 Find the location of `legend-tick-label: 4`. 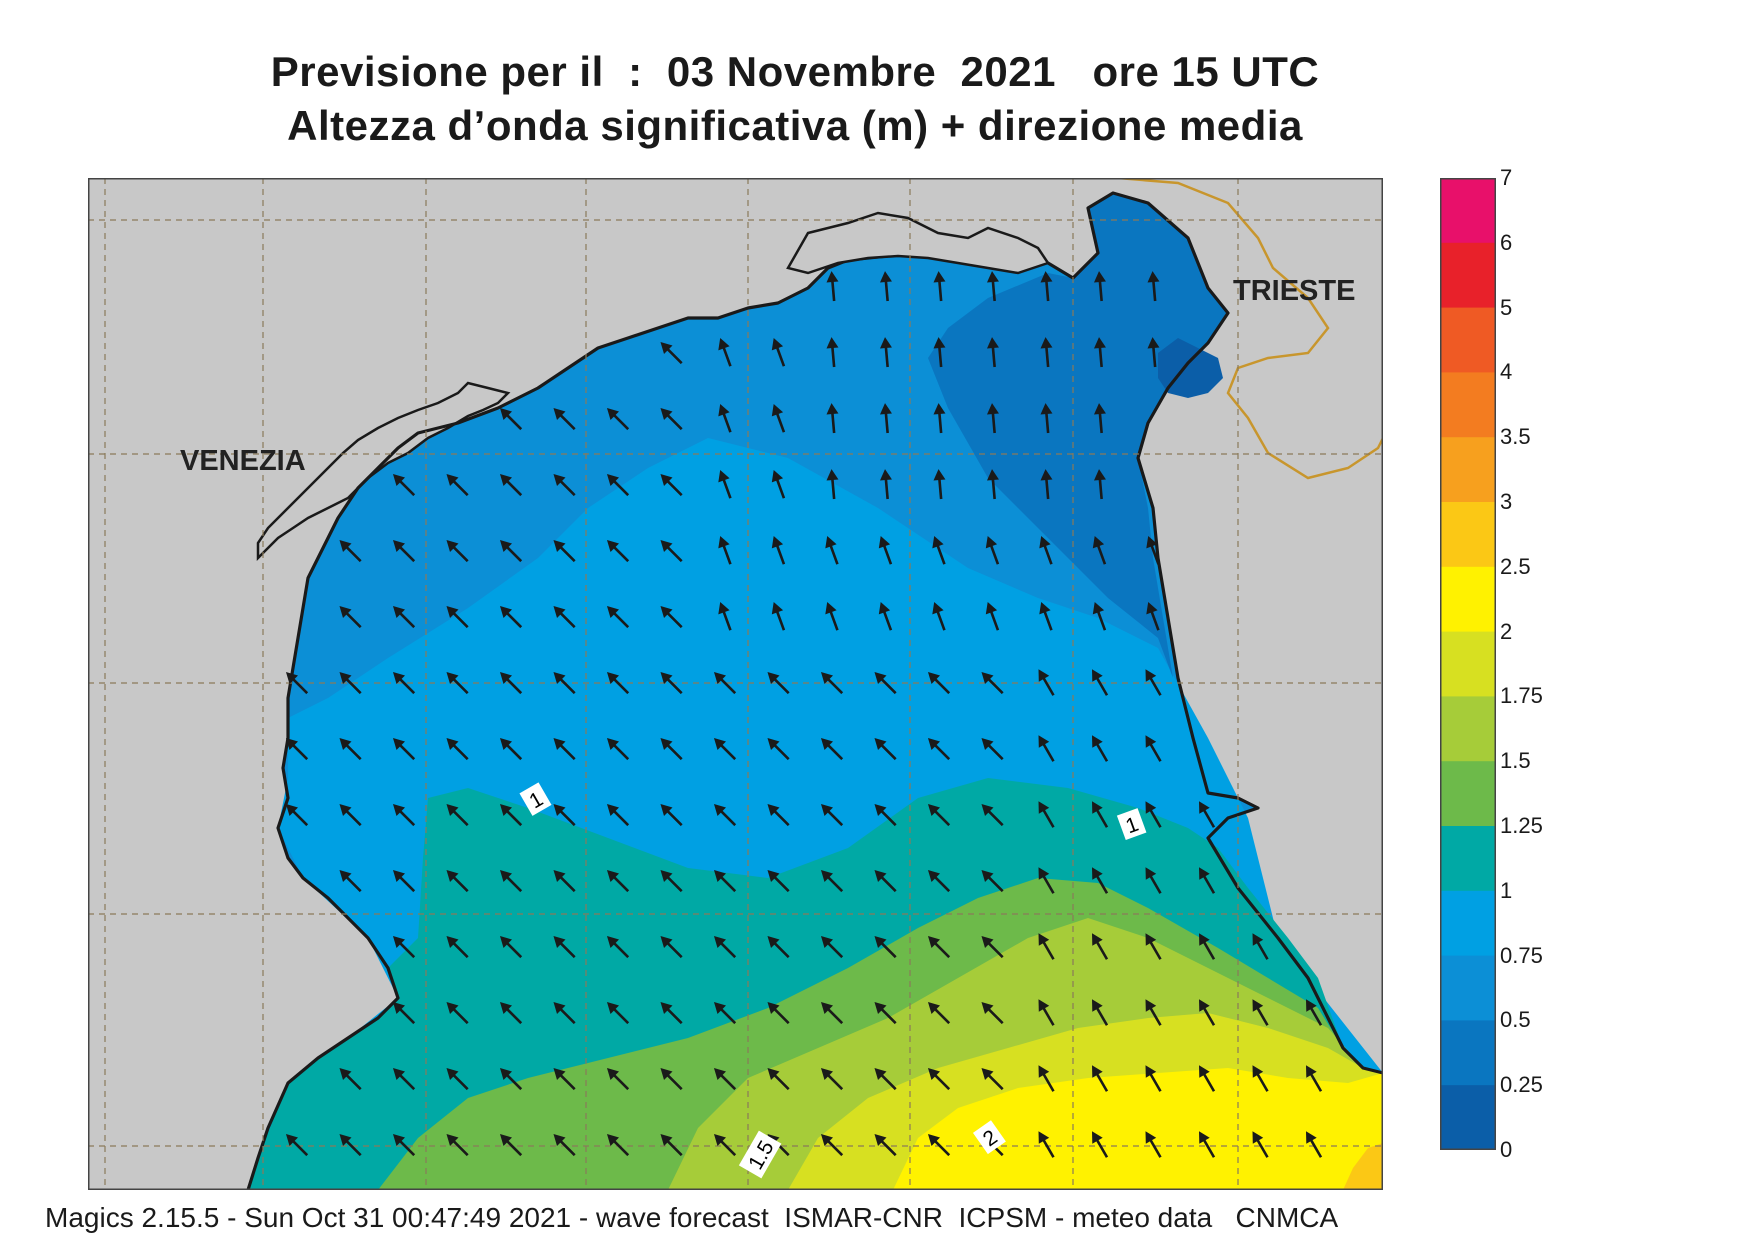

legend-tick-label: 4 is located at coordinates (1506, 372).